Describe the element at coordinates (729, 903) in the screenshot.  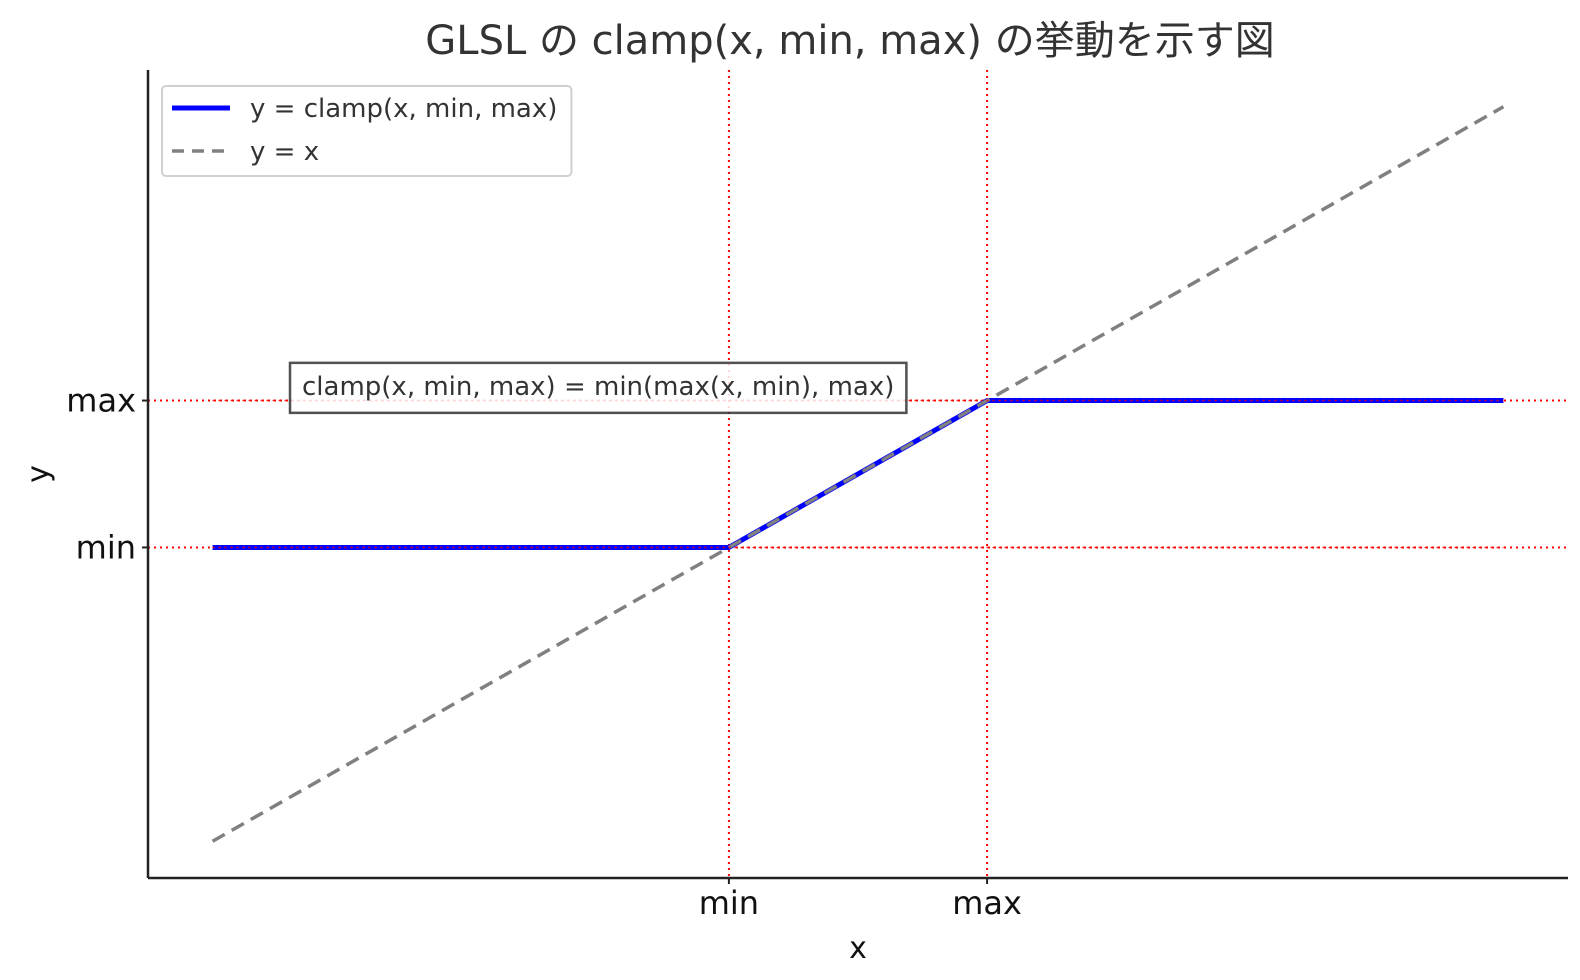
I see `x-tick-label-0: min` at that location.